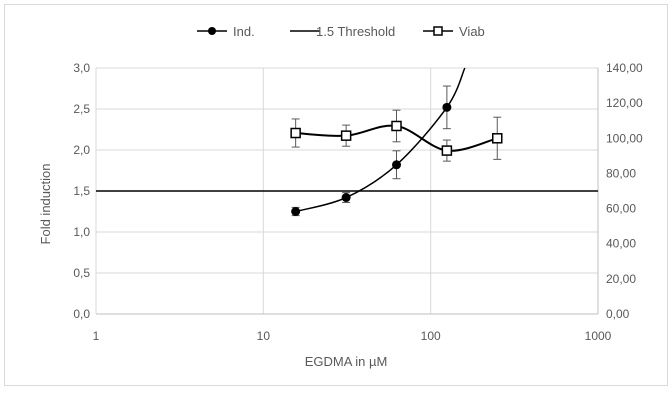 The width and height of the screenshot is (672, 395). Describe the element at coordinates (81, 273) in the screenshot. I see `y-left-tick-label: 0,5` at that location.